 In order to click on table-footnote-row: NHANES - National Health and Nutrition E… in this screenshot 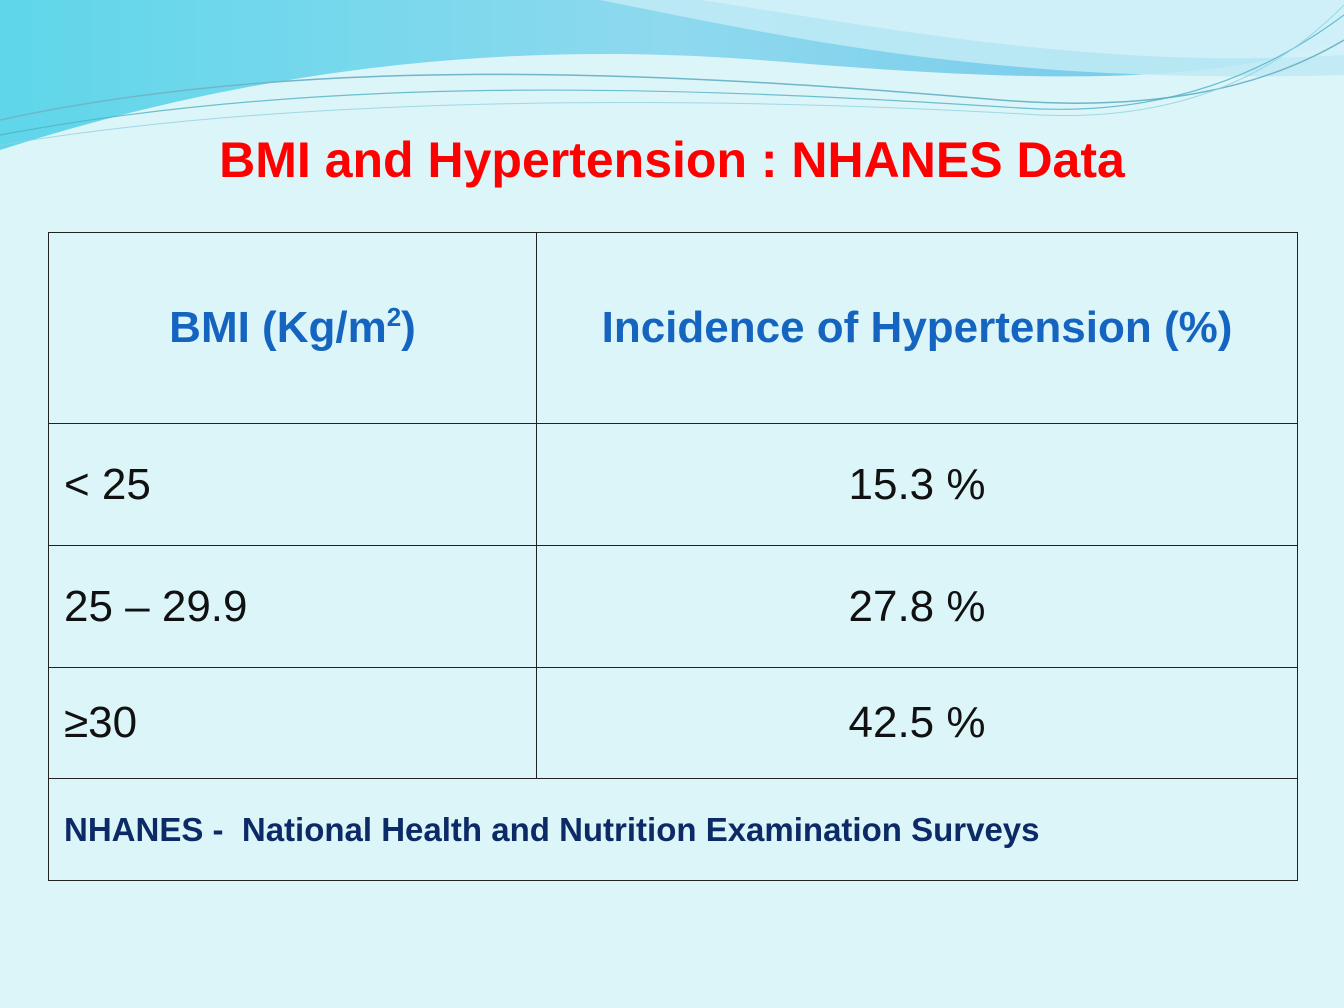, I will do `click(673, 829)`.